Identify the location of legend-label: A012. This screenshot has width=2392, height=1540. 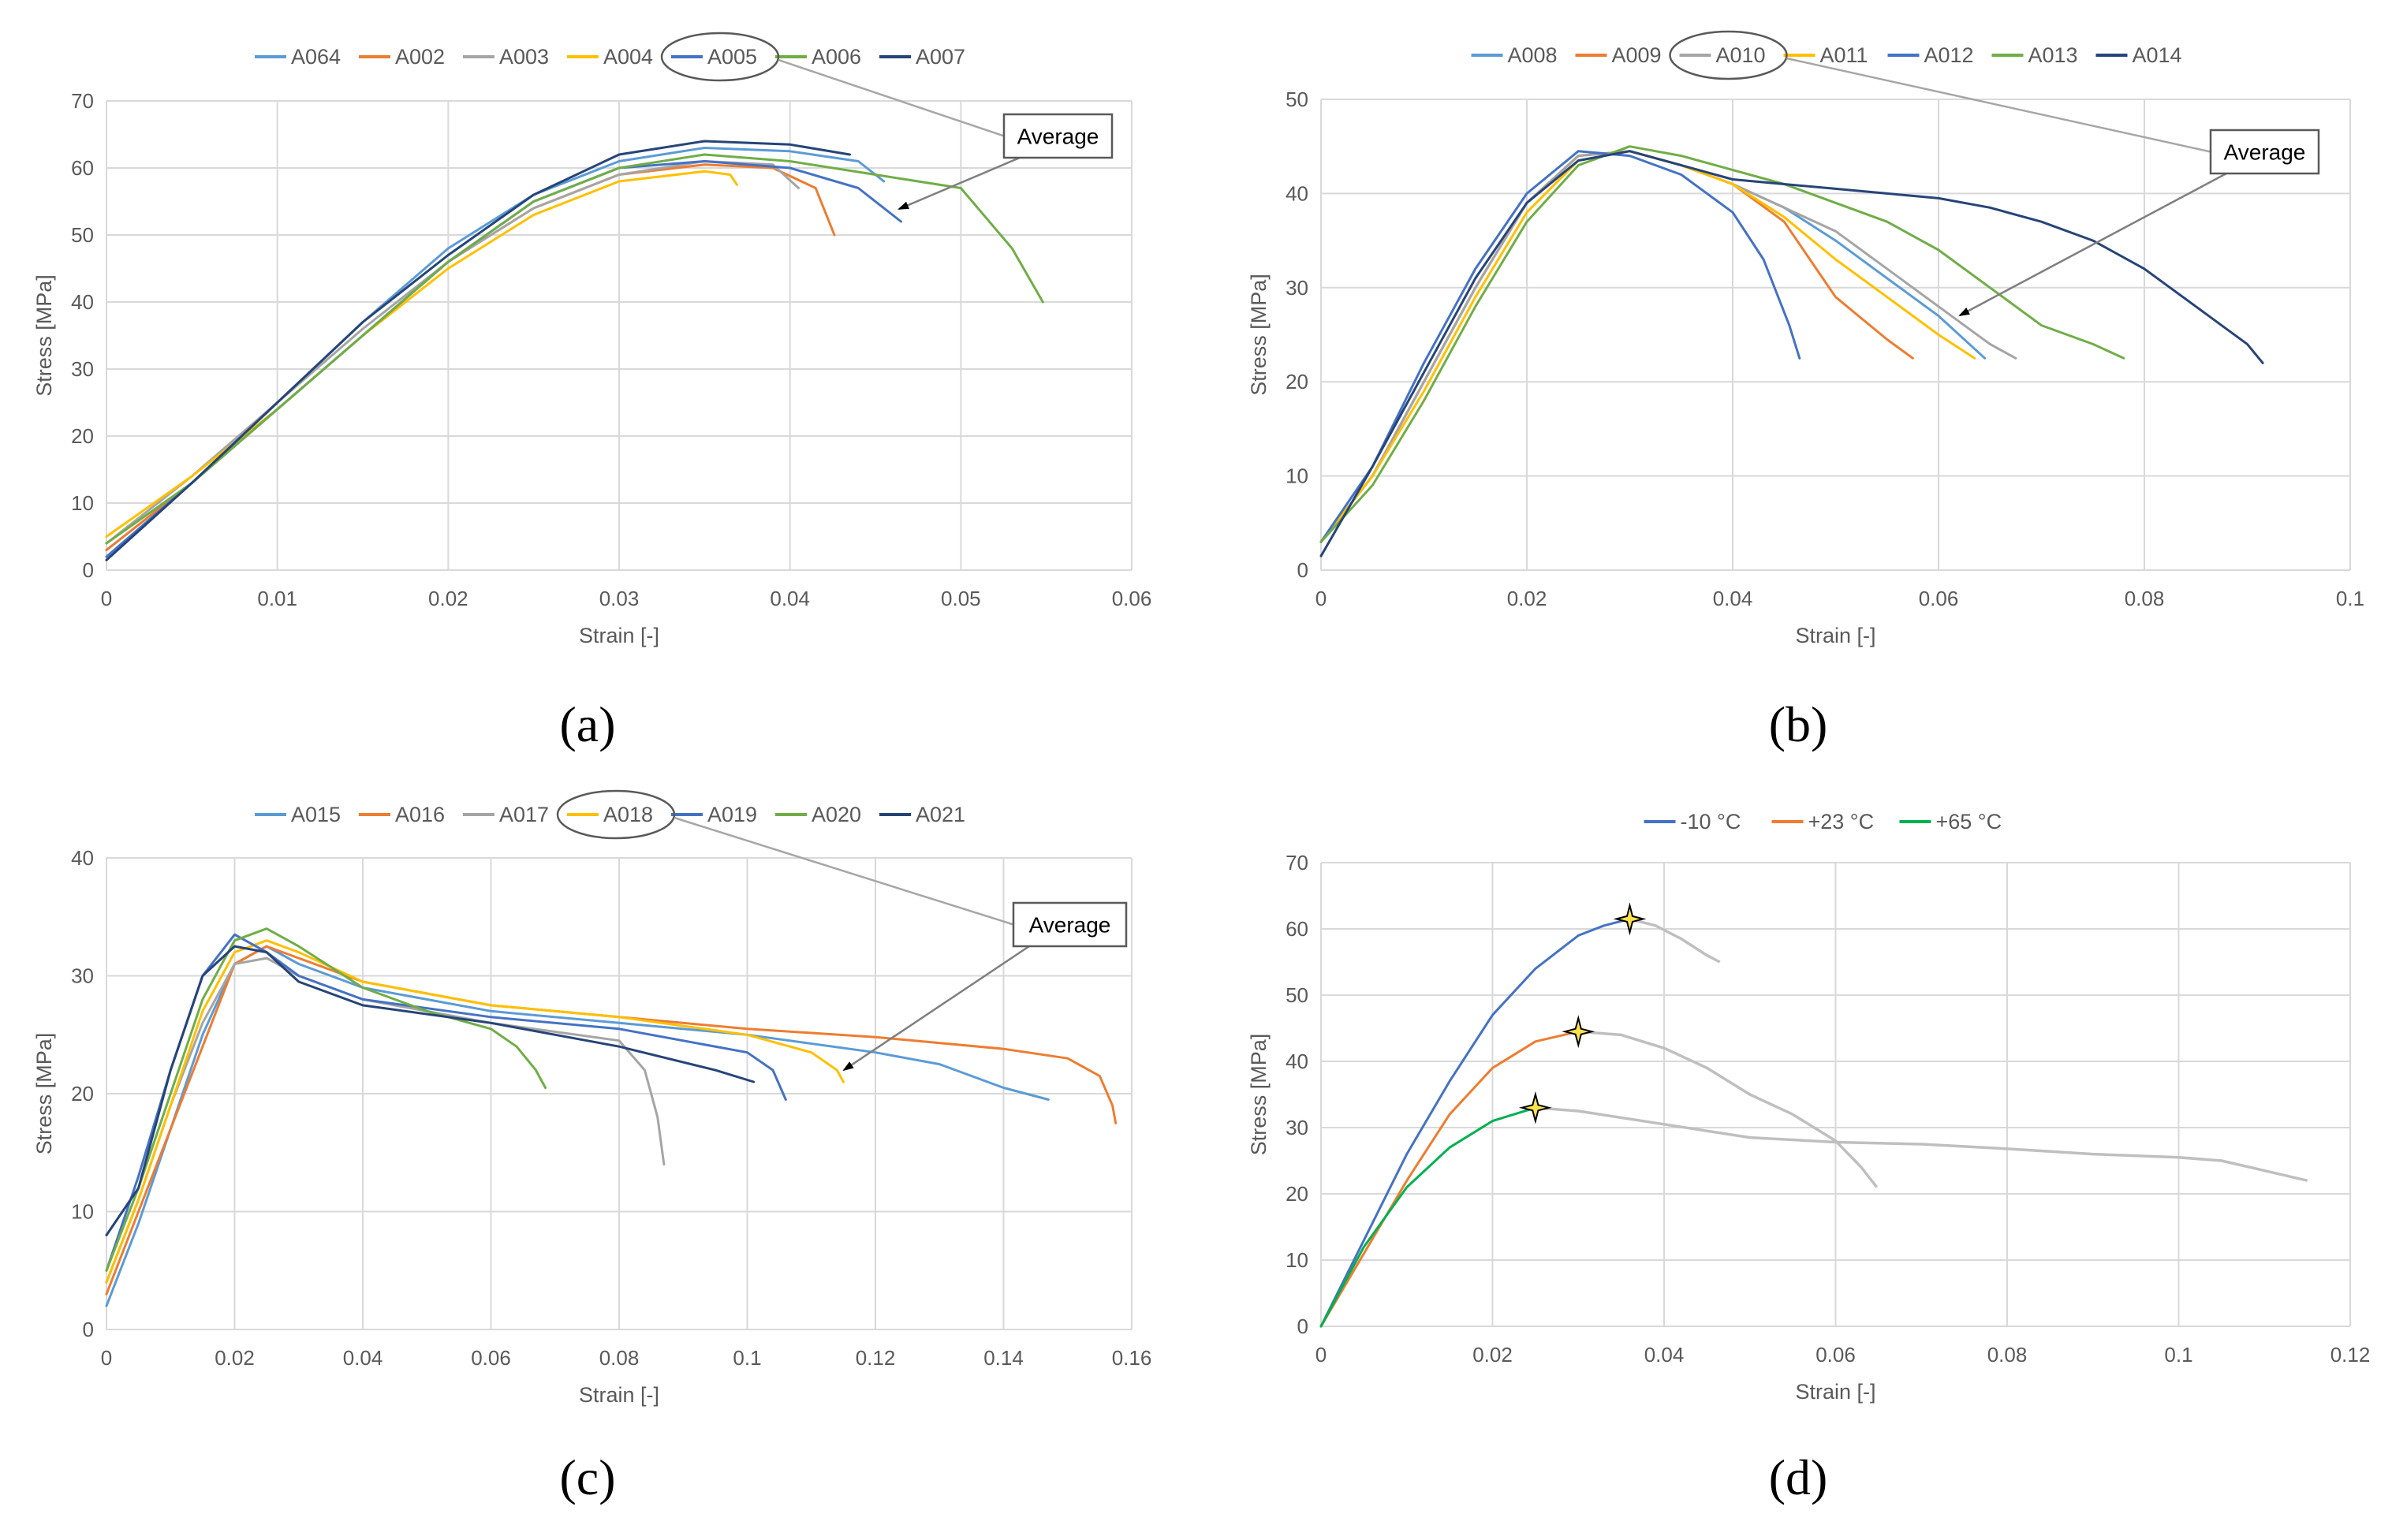
(1949, 55).